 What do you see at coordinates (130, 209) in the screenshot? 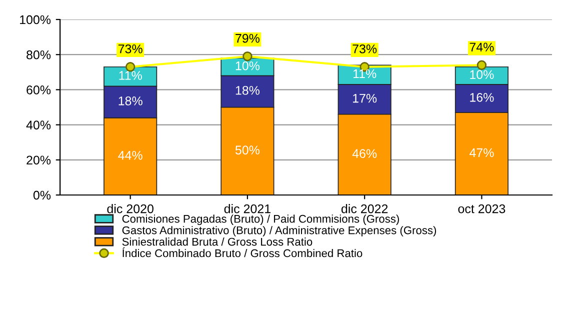
I see `x-tick-label: dic 2020` at bounding box center [130, 209].